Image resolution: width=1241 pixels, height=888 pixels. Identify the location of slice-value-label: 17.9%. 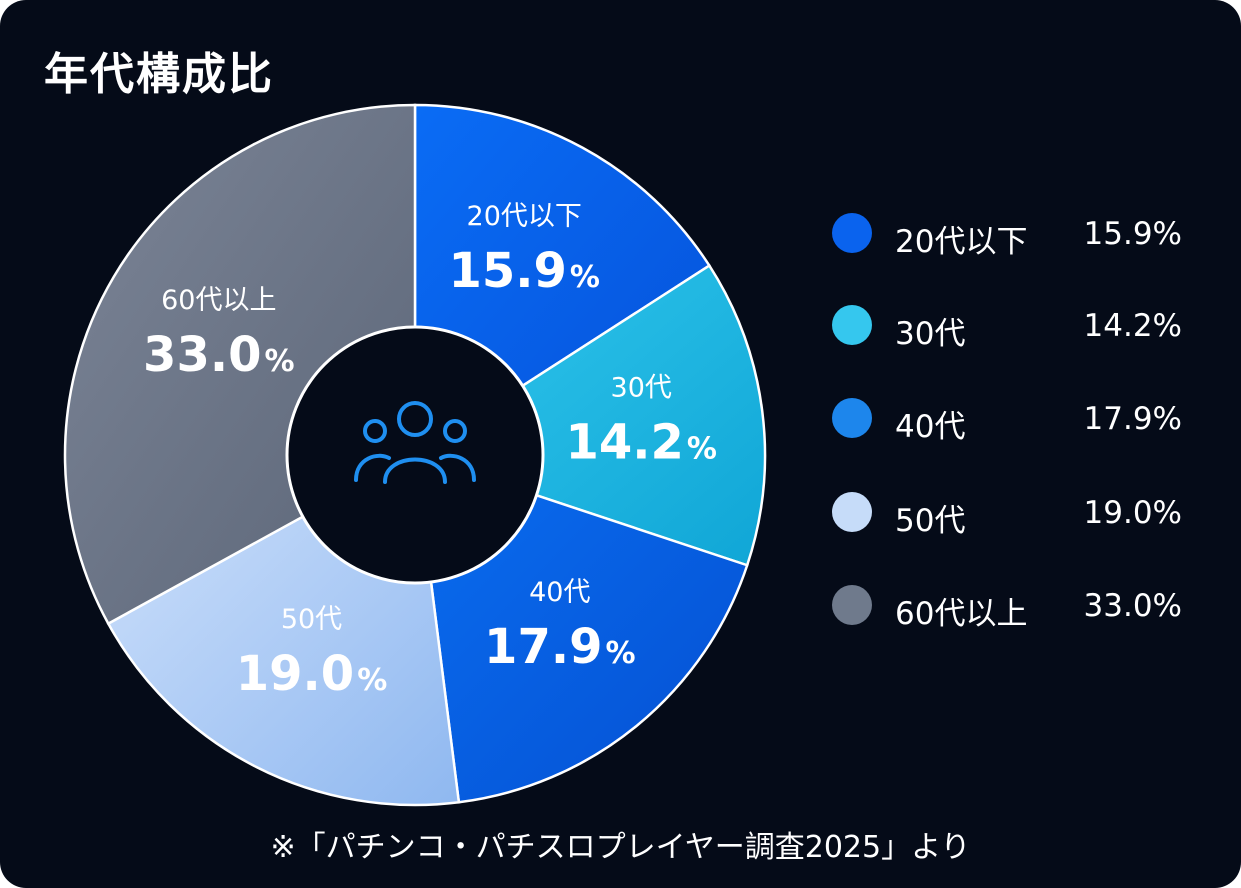
(560, 647).